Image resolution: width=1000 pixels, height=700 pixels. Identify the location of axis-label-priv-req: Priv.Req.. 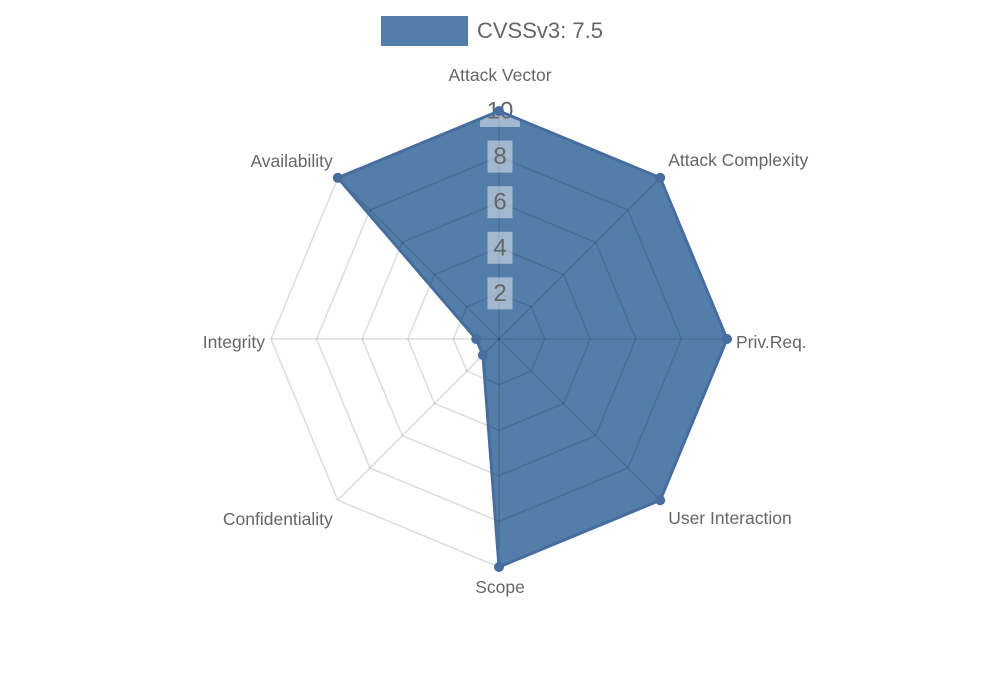
(771, 342).